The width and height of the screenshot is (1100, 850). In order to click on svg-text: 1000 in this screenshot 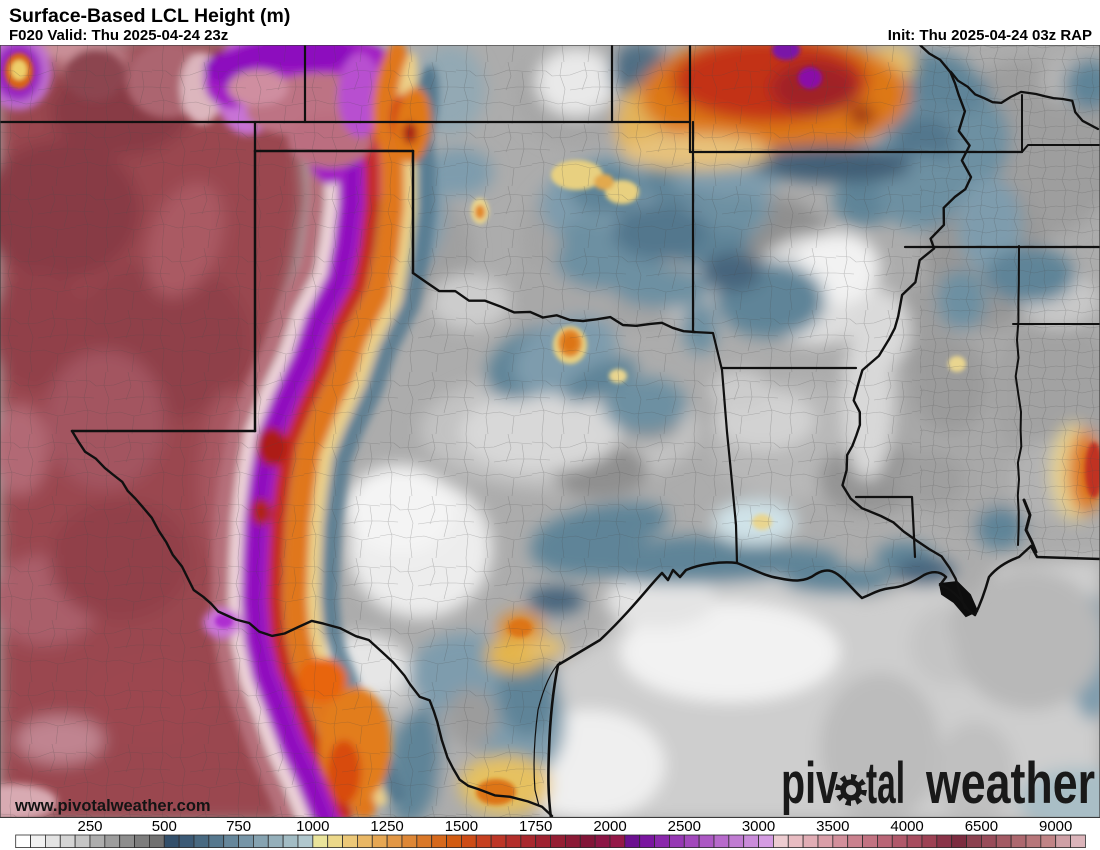, I will do `click(312, 826)`.